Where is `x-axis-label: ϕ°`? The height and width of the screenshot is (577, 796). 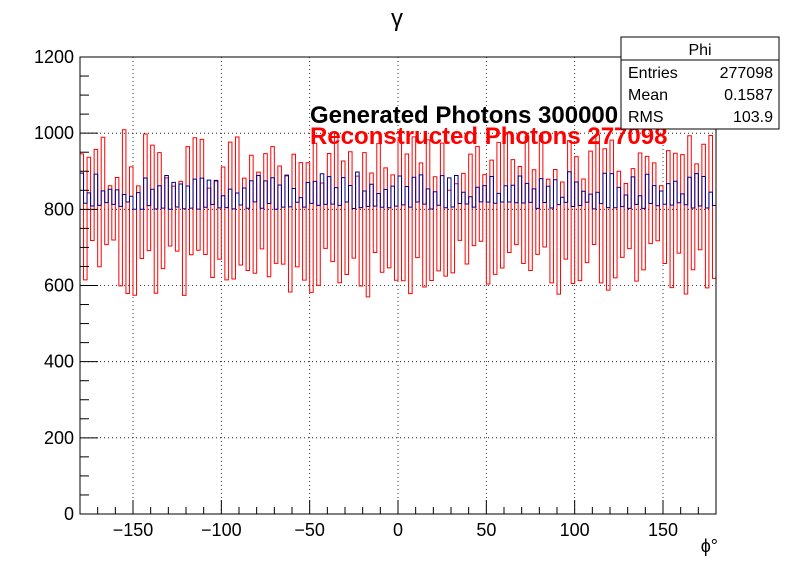
x-axis-label: ϕ° is located at coordinates (709, 546).